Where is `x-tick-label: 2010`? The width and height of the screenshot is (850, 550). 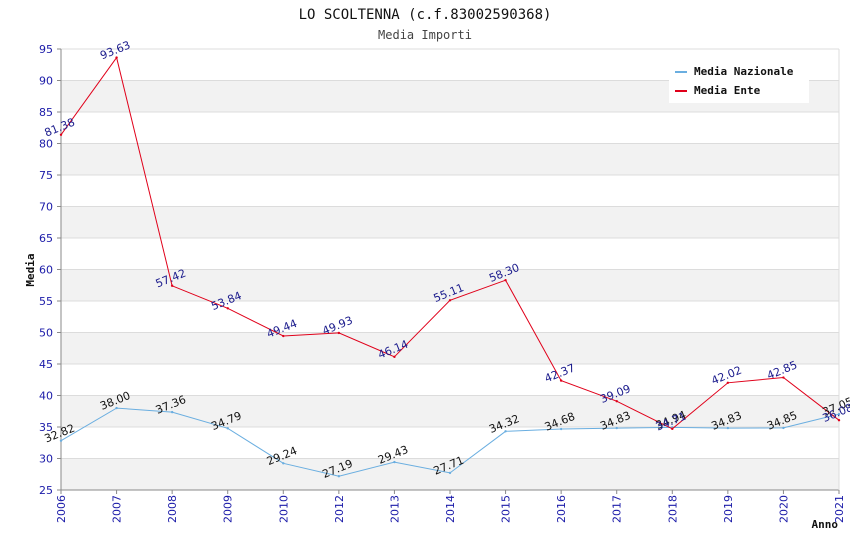 x-tick-label: 2010 is located at coordinates (283, 509).